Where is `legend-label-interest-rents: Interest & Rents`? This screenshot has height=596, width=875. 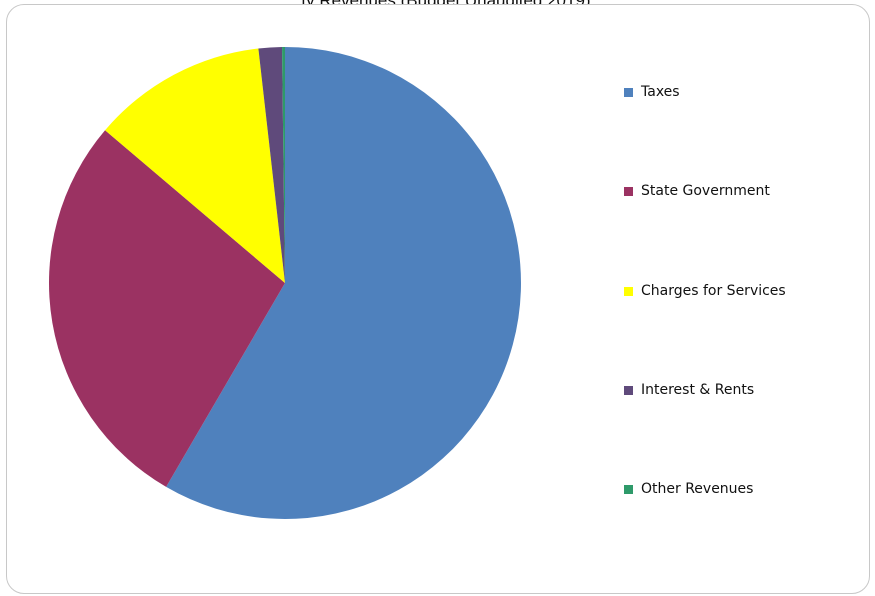
legend-label-interest-rents: Interest & Rents is located at coordinates (698, 390).